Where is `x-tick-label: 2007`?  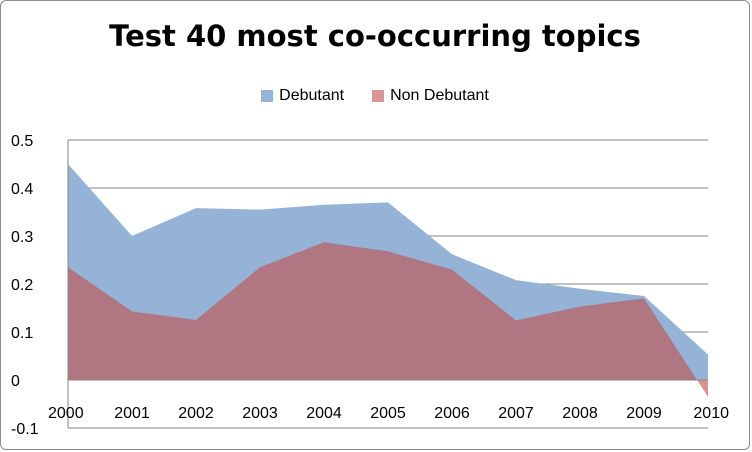 x-tick-label: 2007 is located at coordinates (516, 413).